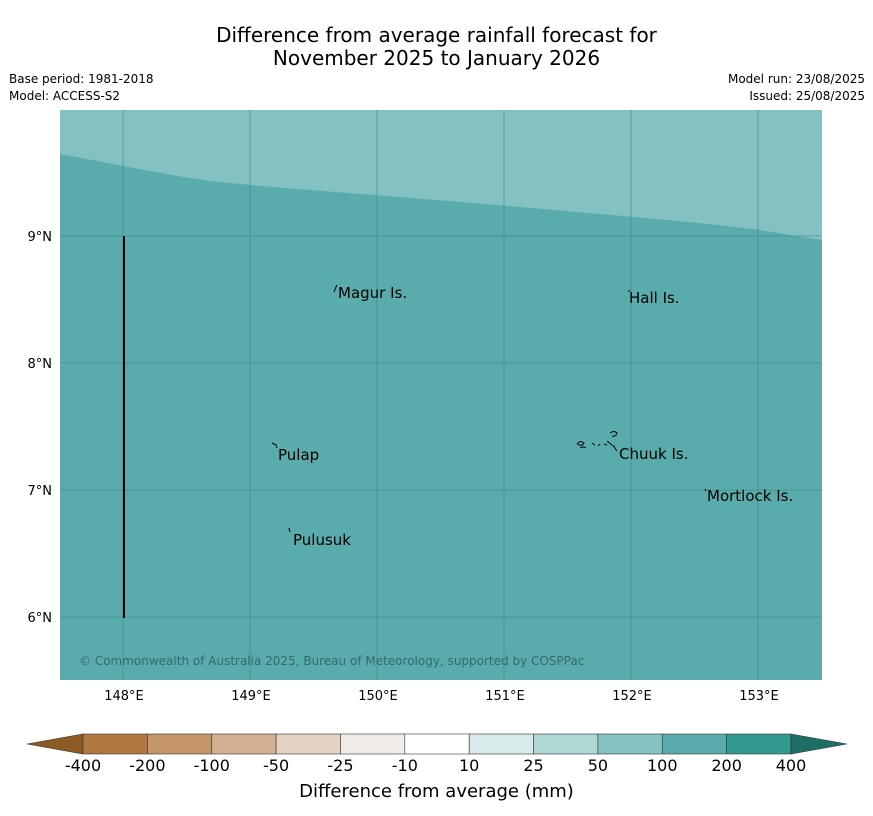 This screenshot has width=873, height=816. I want to click on place-label-magur: Magur Is., so click(372, 293).